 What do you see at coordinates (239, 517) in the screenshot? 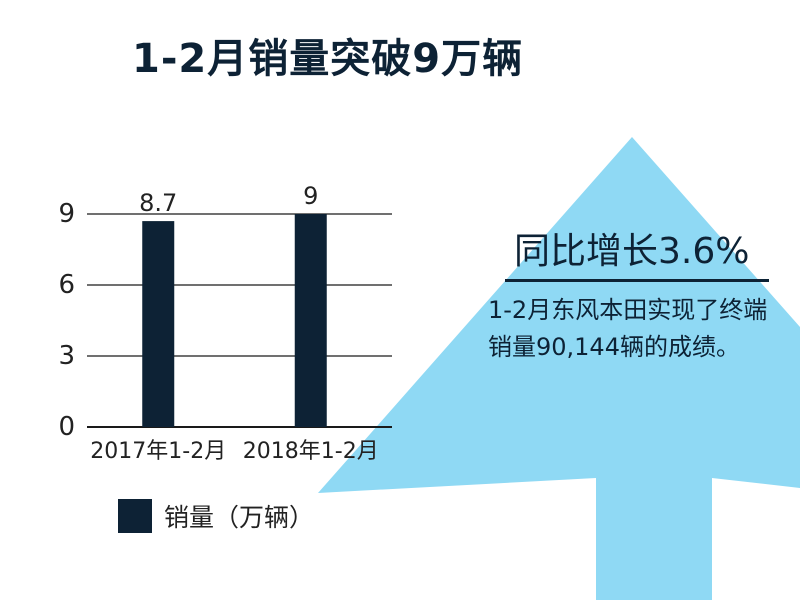
I see `legend-label: 销量（万辆）` at bounding box center [239, 517].